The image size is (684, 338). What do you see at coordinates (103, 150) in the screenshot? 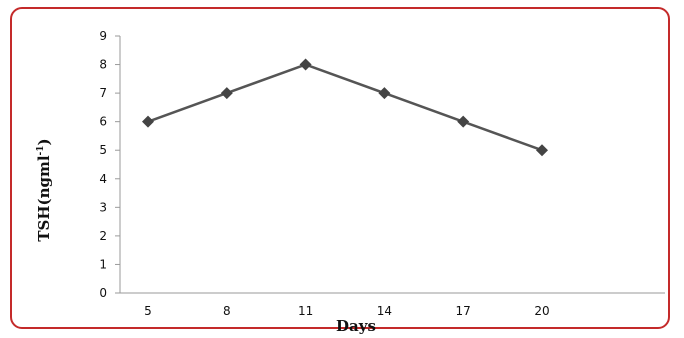
I see `y-tick-label: 5` at bounding box center [103, 150].